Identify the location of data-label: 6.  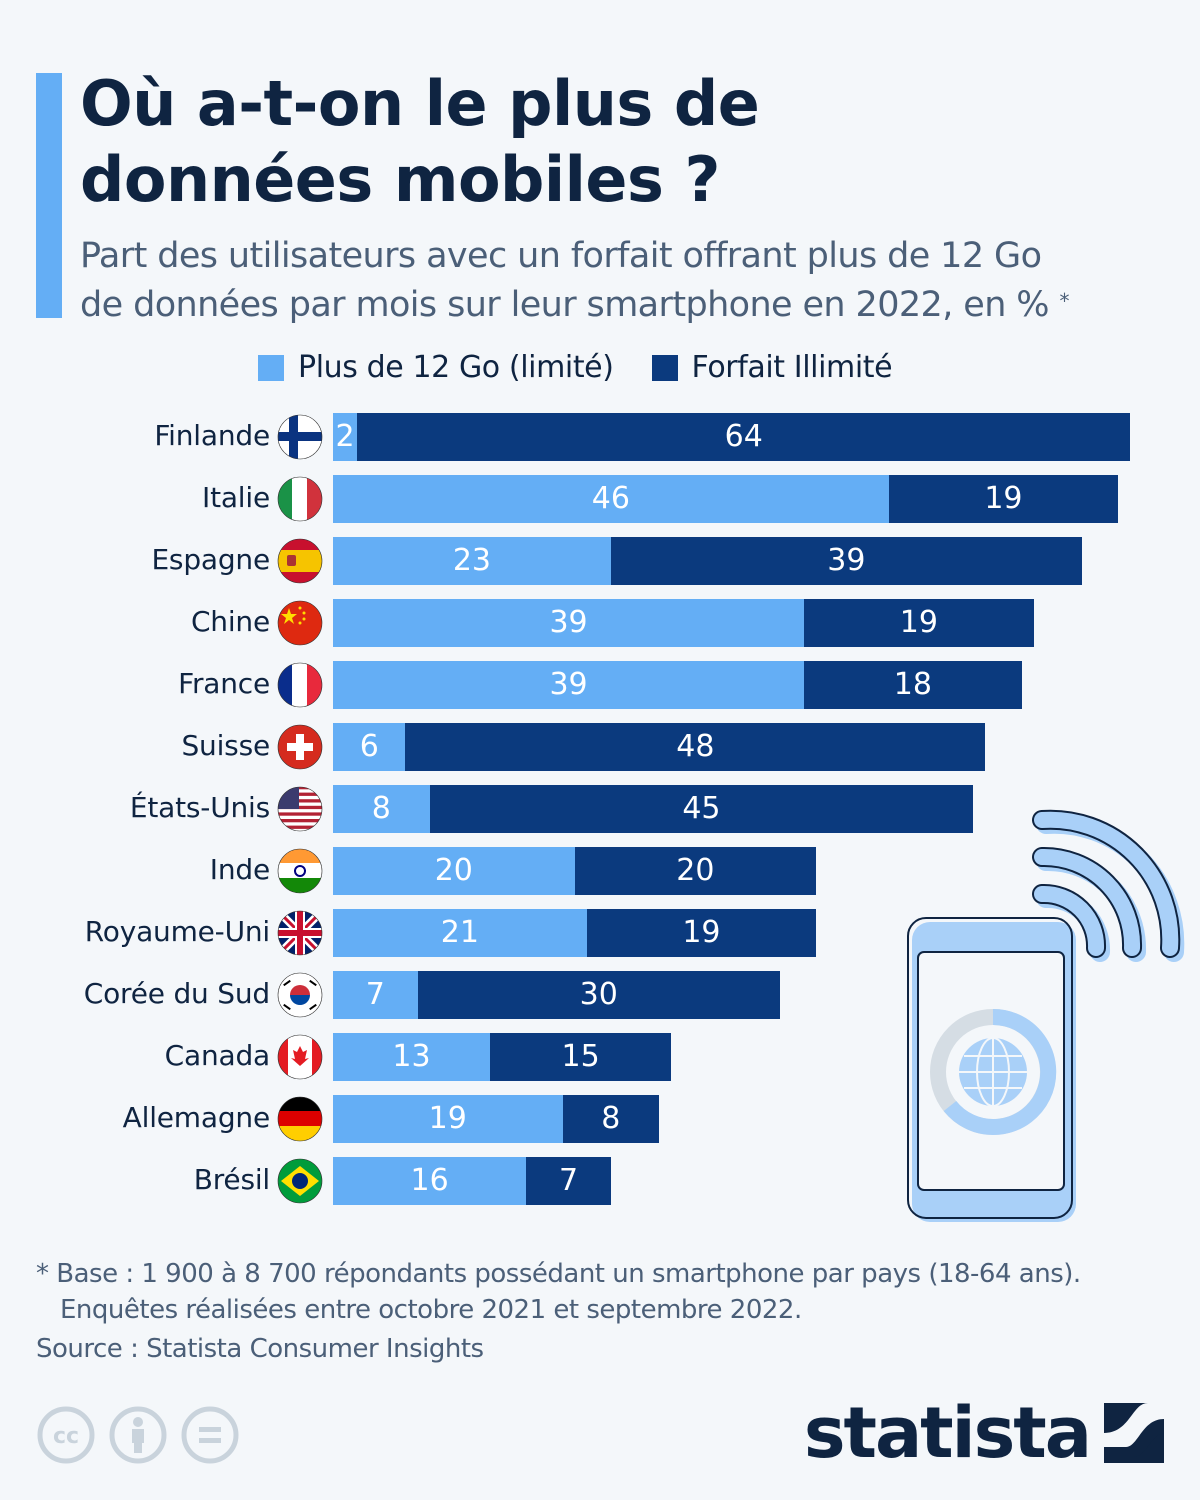
(369, 746).